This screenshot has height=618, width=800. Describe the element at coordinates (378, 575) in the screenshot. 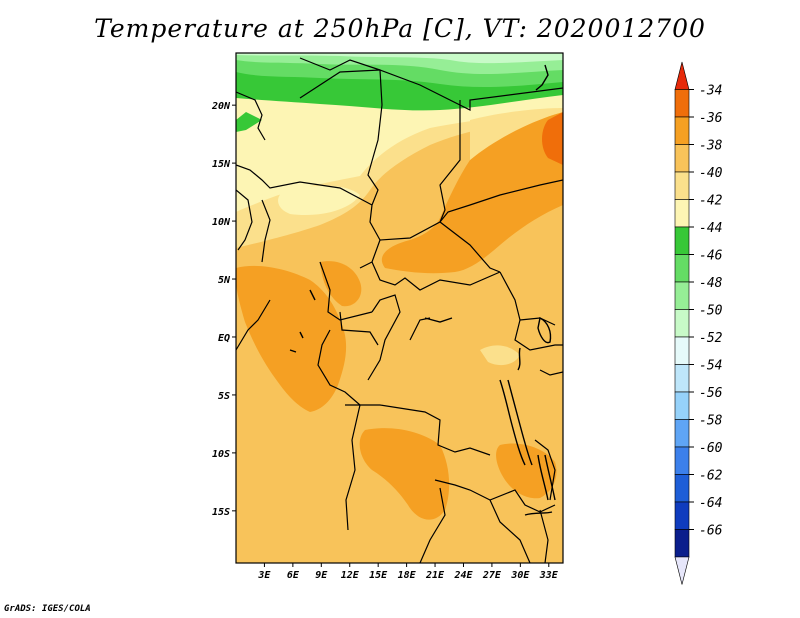

I see `lon-label: 15E` at that location.